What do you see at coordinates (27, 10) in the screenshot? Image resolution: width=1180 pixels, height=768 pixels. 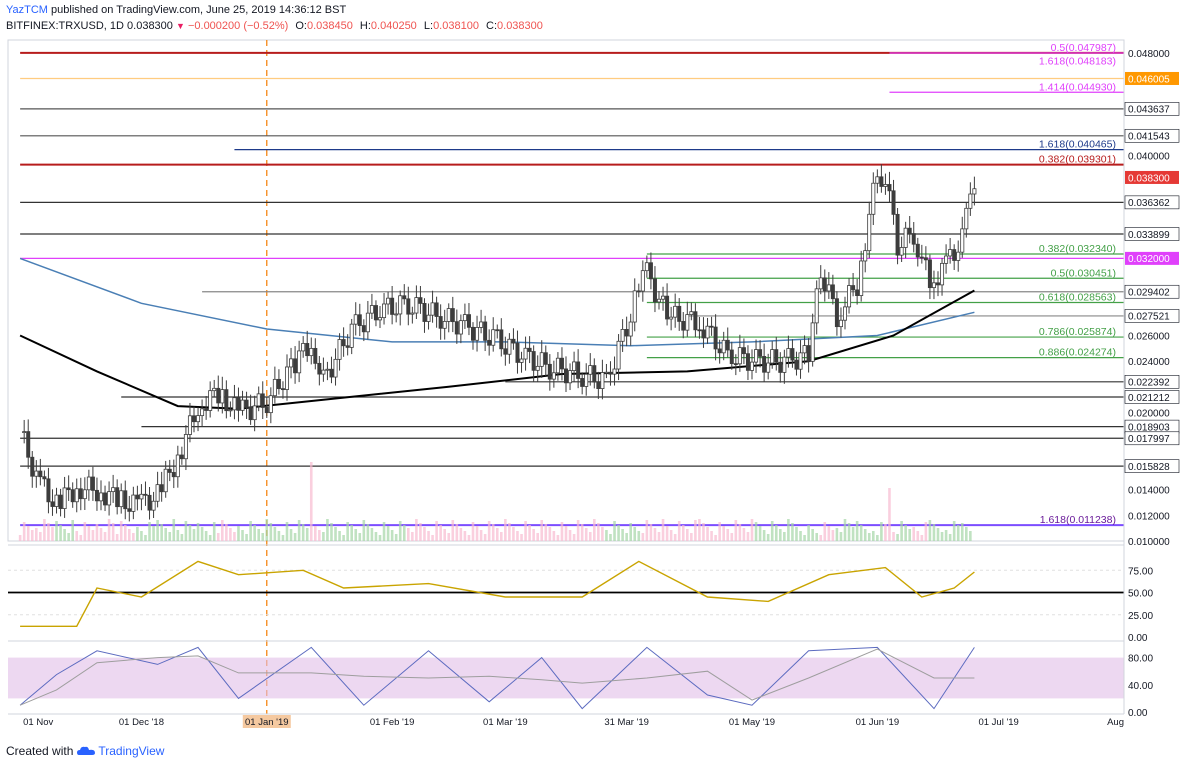 I see `publisher-username: YazTCM` at bounding box center [27, 10].